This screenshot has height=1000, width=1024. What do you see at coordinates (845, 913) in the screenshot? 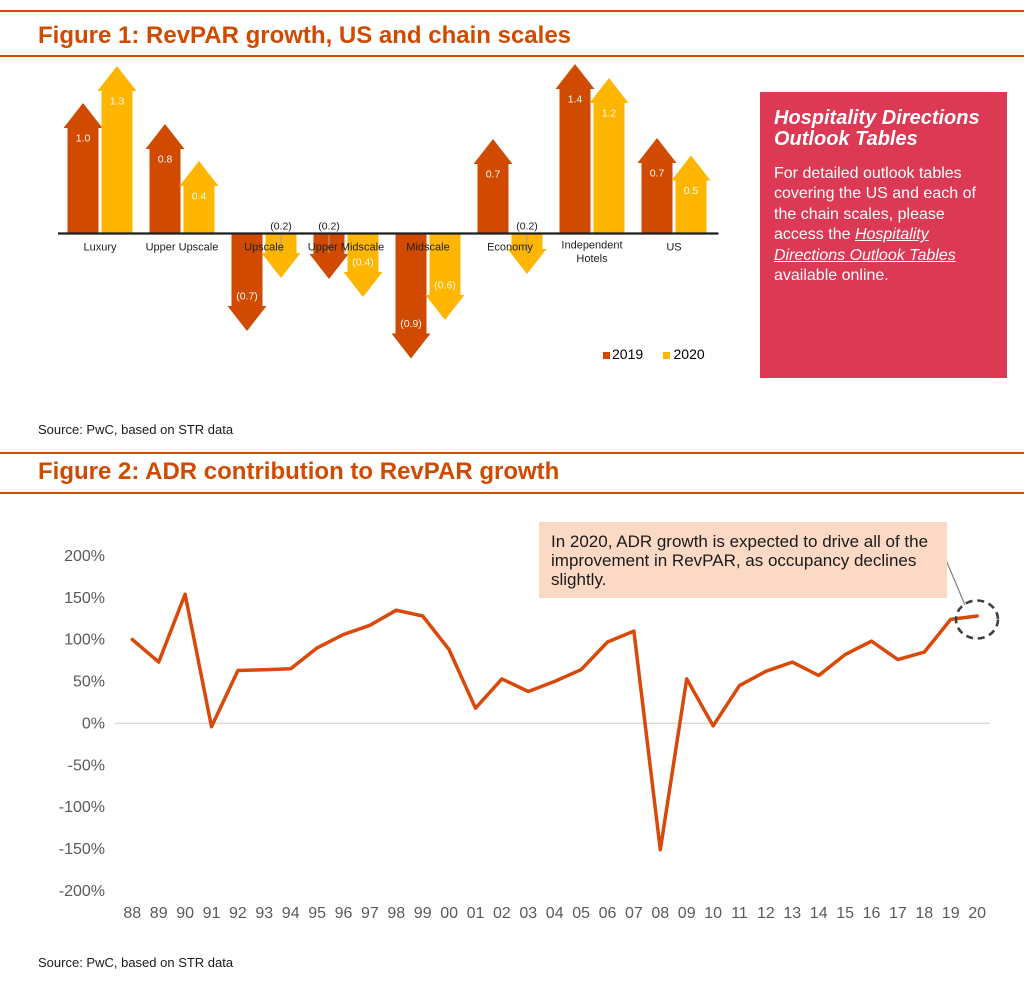
I see `svg-text: 15` at bounding box center [845, 913].